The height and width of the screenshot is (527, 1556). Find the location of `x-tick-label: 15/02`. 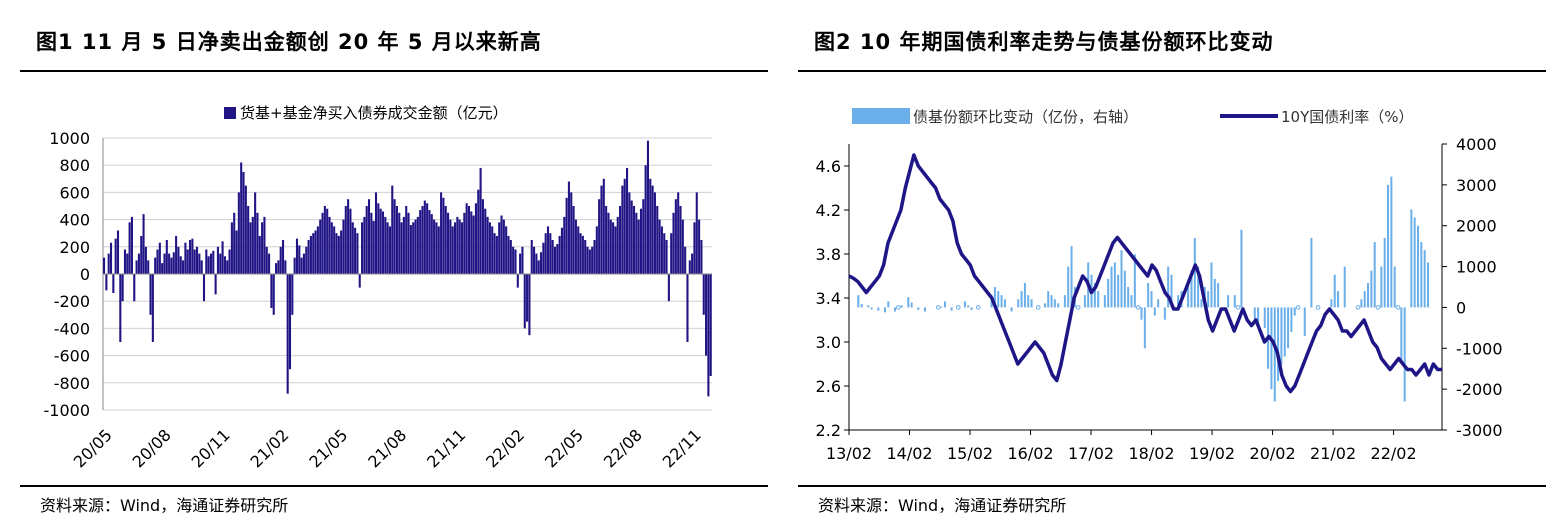

x-tick-label: 15/02 is located at coordinates (970, 453).